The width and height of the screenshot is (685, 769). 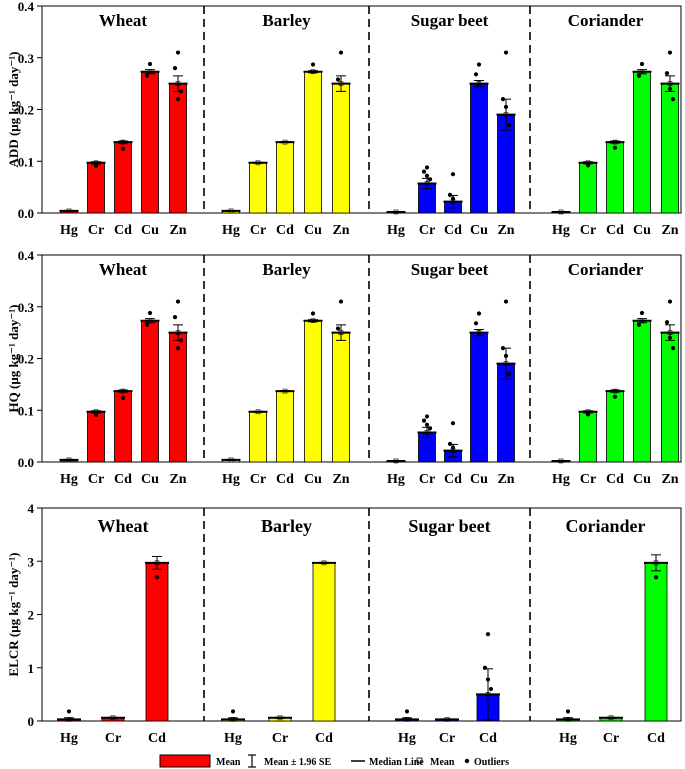 What do you see at coordinates (26, 462) in the screenshot?
I see `y-tick-label: 0.0` at bounding box center [26, 462].